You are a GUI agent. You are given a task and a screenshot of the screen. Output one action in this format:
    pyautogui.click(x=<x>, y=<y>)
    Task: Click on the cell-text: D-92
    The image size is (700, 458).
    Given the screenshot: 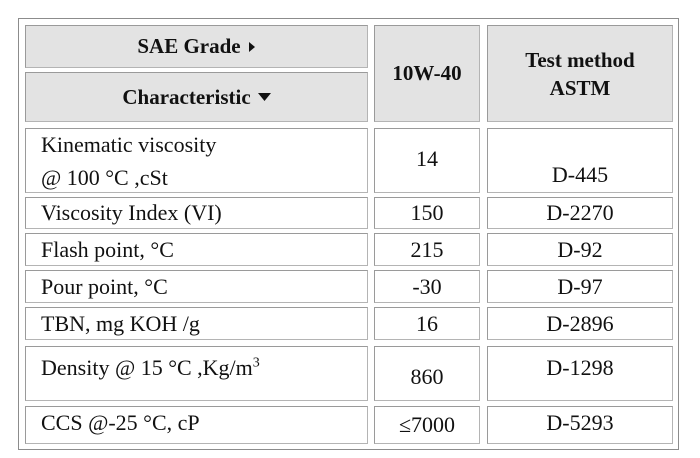 What is the action you would take?
    pyautogui.click(x=580, y=249)
    